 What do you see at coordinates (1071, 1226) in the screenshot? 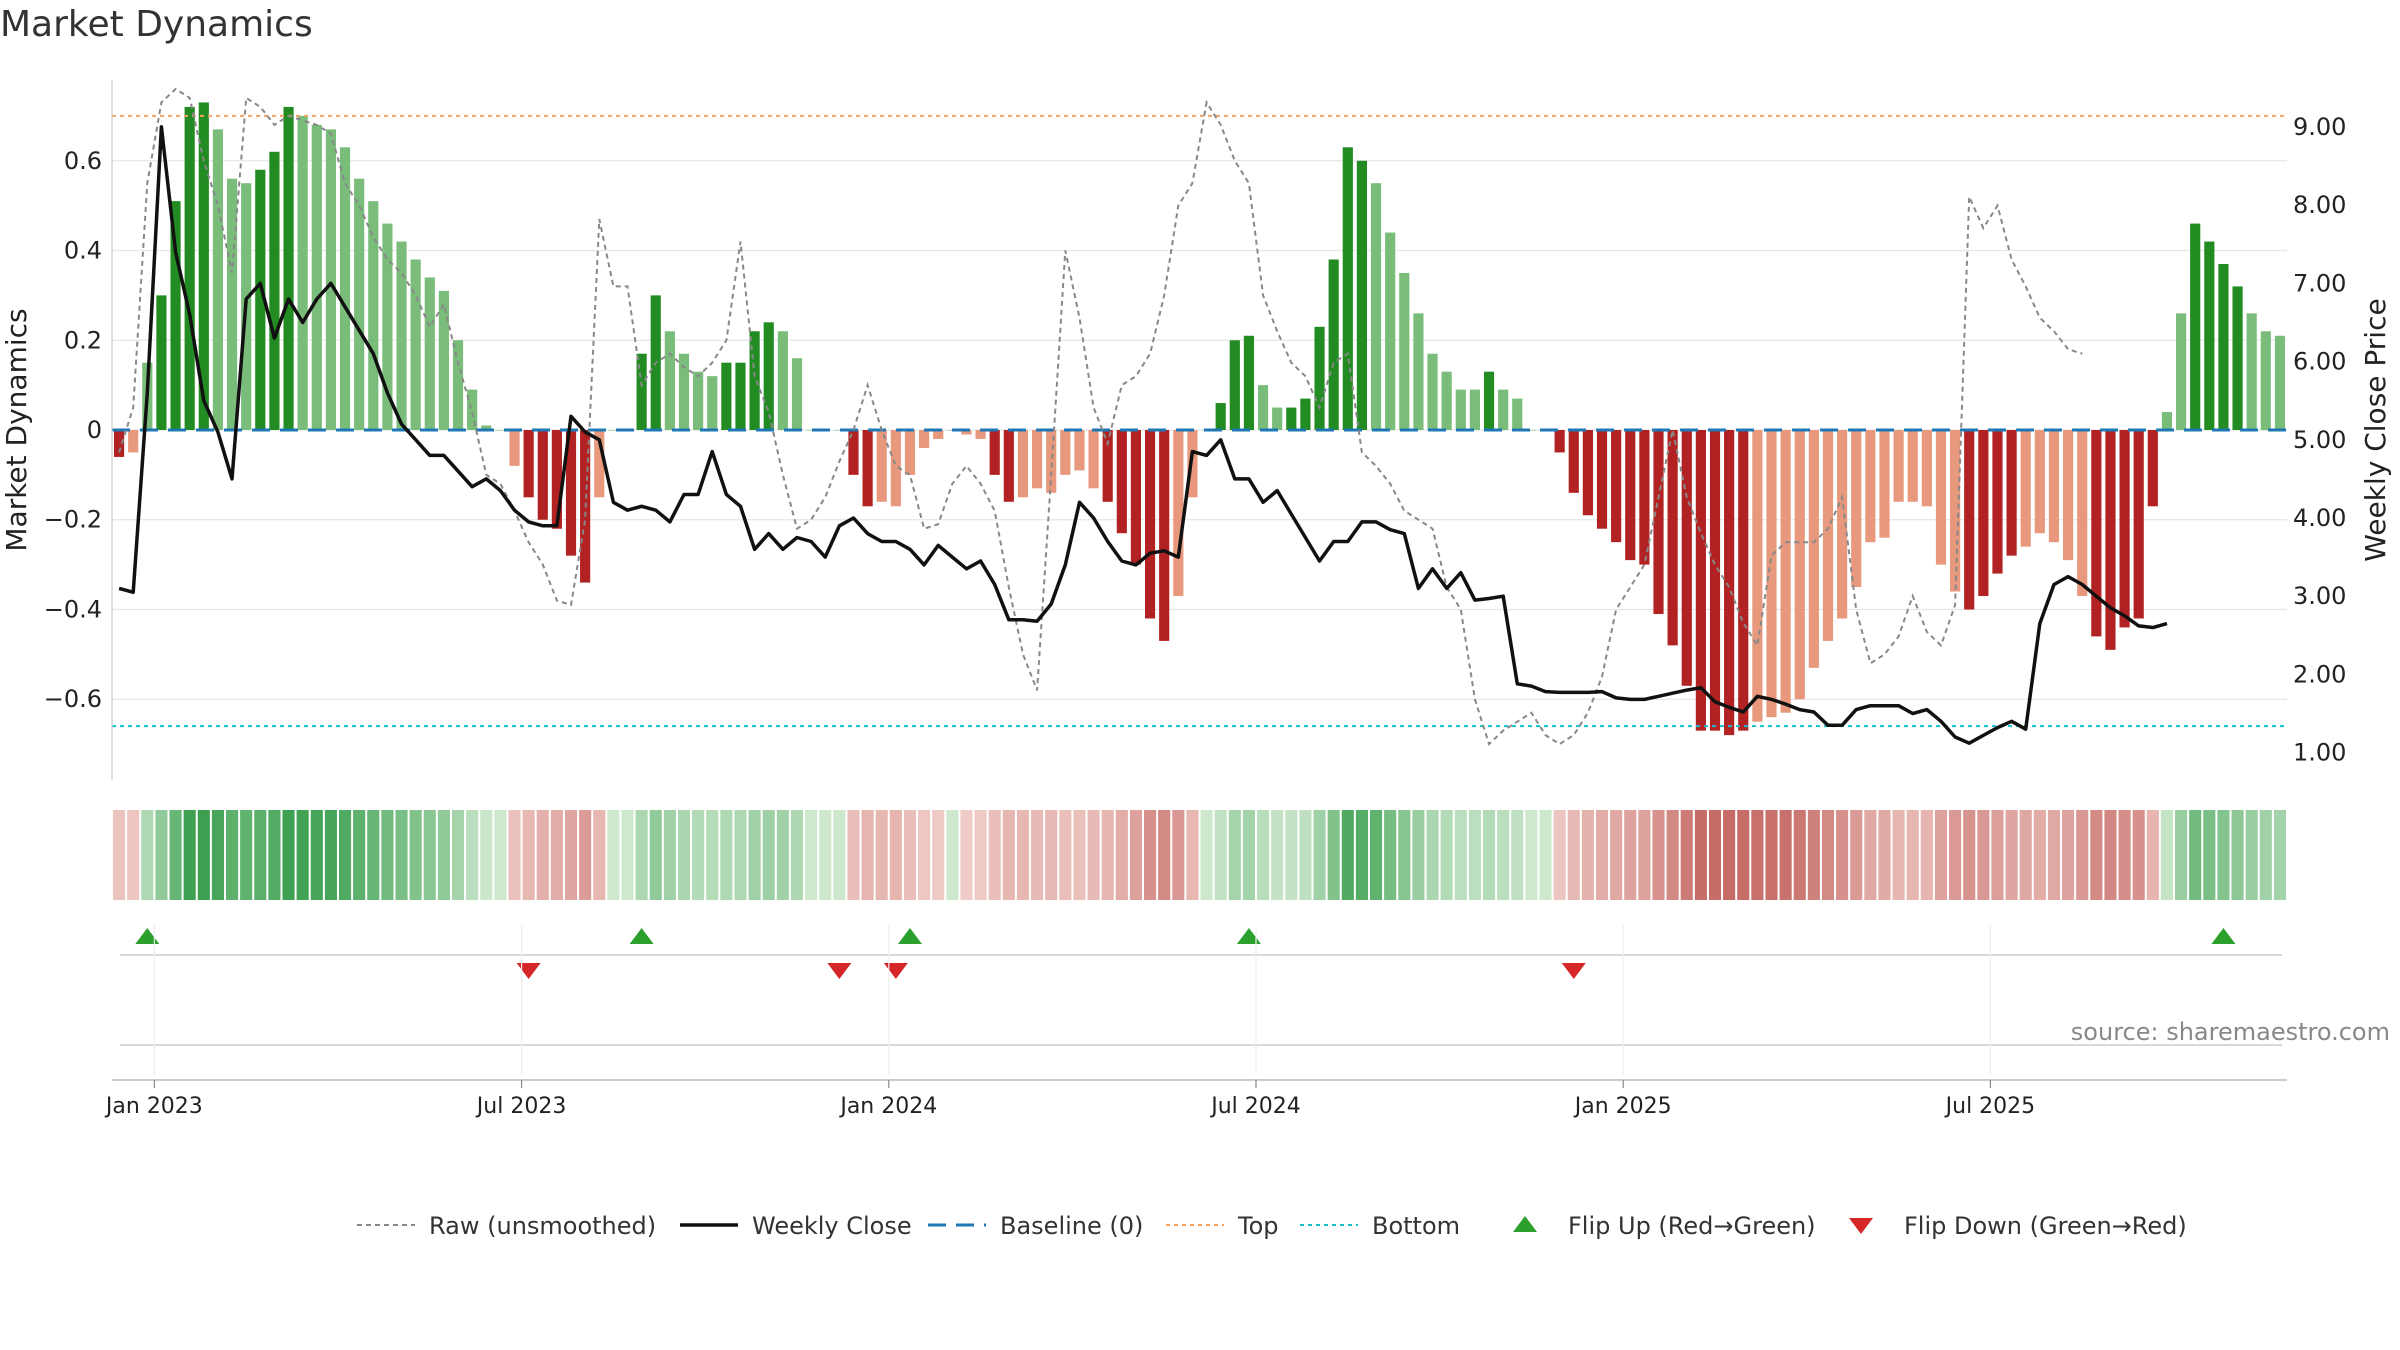
I see `legend-label: Baseline (0)` at bounding box center [1071, 1226].